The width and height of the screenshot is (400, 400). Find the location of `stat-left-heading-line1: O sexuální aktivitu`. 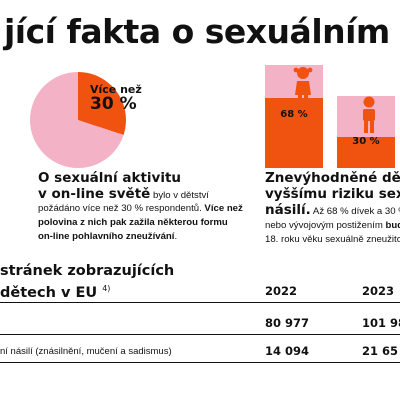

stat-left-heading-line1: O sexuální aktivitu is located at coordinates (110, 178).